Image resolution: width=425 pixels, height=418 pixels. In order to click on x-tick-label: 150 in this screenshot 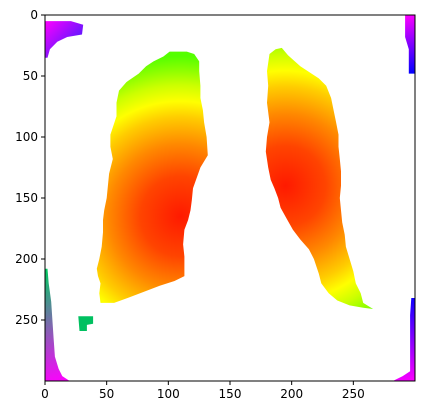, I will do `click(230, 394)`.